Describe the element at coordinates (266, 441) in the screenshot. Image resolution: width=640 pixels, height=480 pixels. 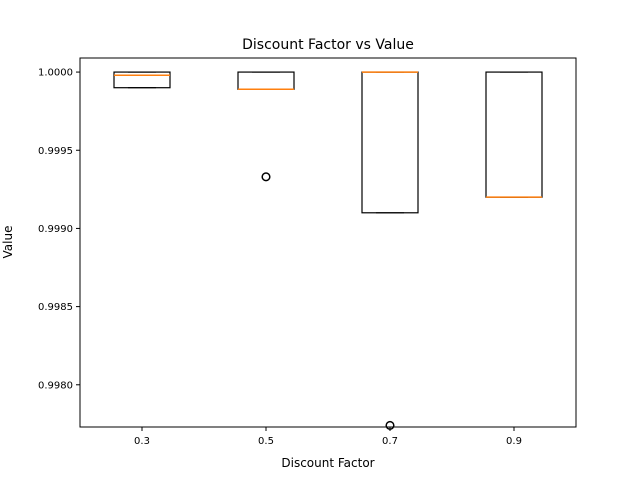
I see `x-tick-label: 0.5` at that location.